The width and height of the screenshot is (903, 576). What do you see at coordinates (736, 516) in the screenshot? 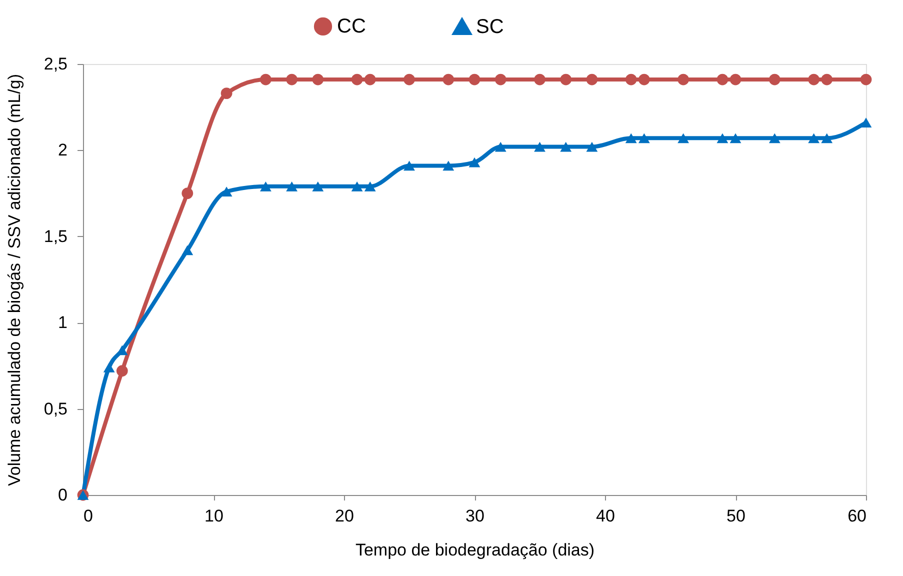
I see `x-tick-label: 50` at bounding box center [736, 516].